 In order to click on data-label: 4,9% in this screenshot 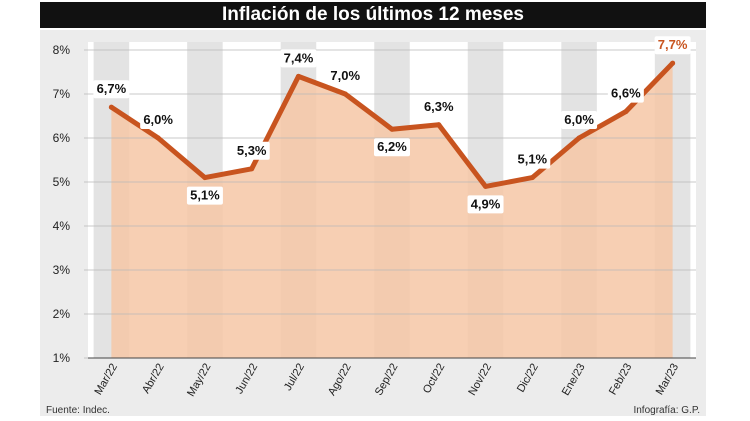, I will do `click(486, 203)`.